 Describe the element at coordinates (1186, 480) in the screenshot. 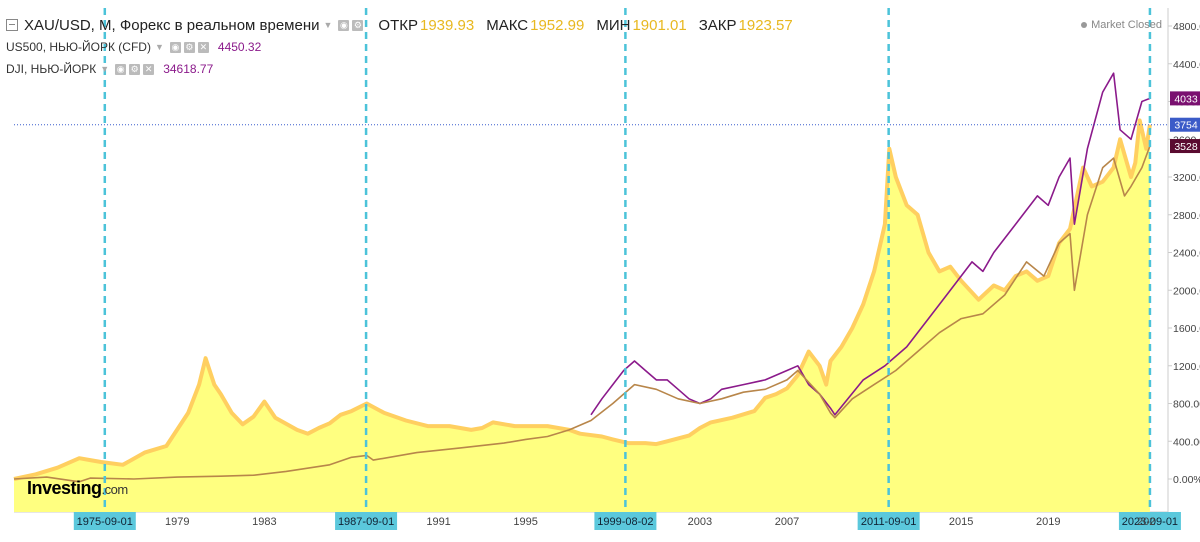

I see `y-tick-label: 0.00%` at that location.